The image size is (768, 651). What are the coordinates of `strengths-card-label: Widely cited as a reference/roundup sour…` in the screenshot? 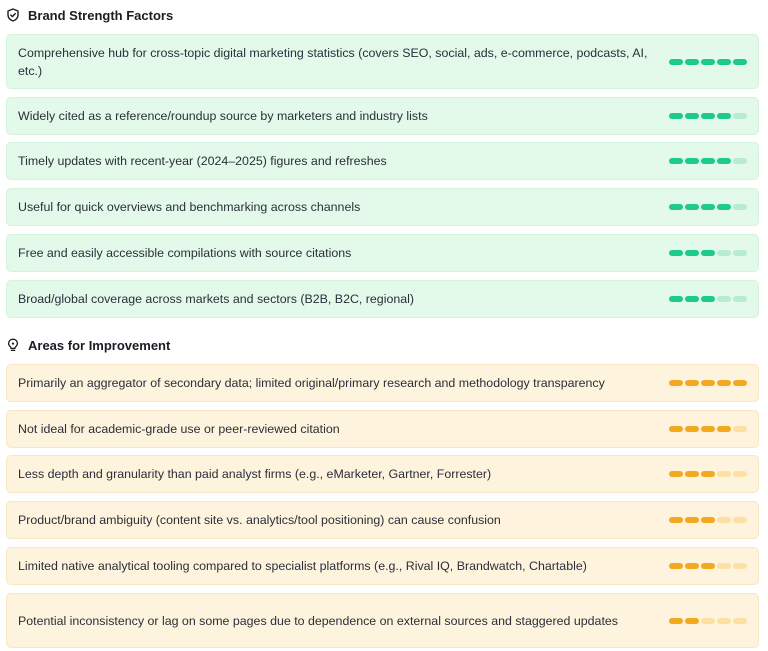 It's located at (223, 116).